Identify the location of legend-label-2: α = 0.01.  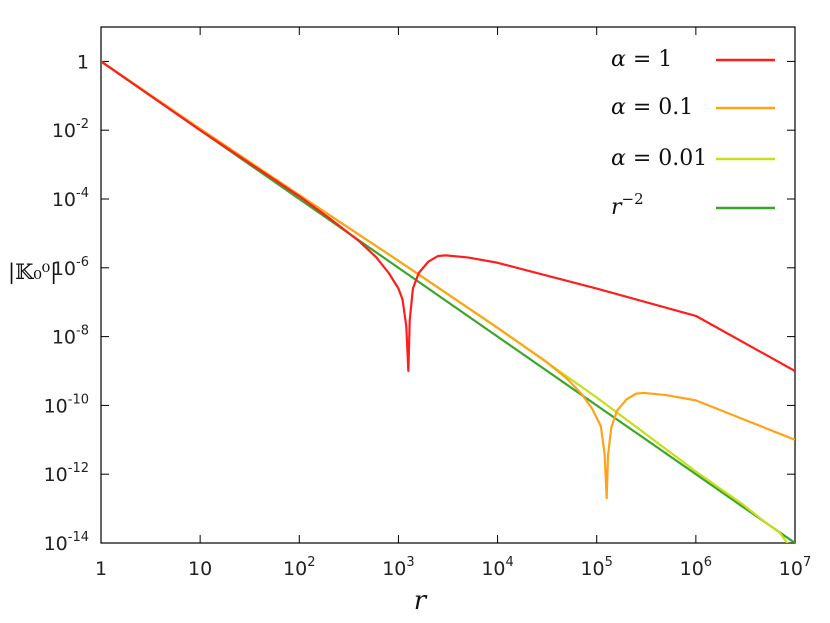
(659, 158).